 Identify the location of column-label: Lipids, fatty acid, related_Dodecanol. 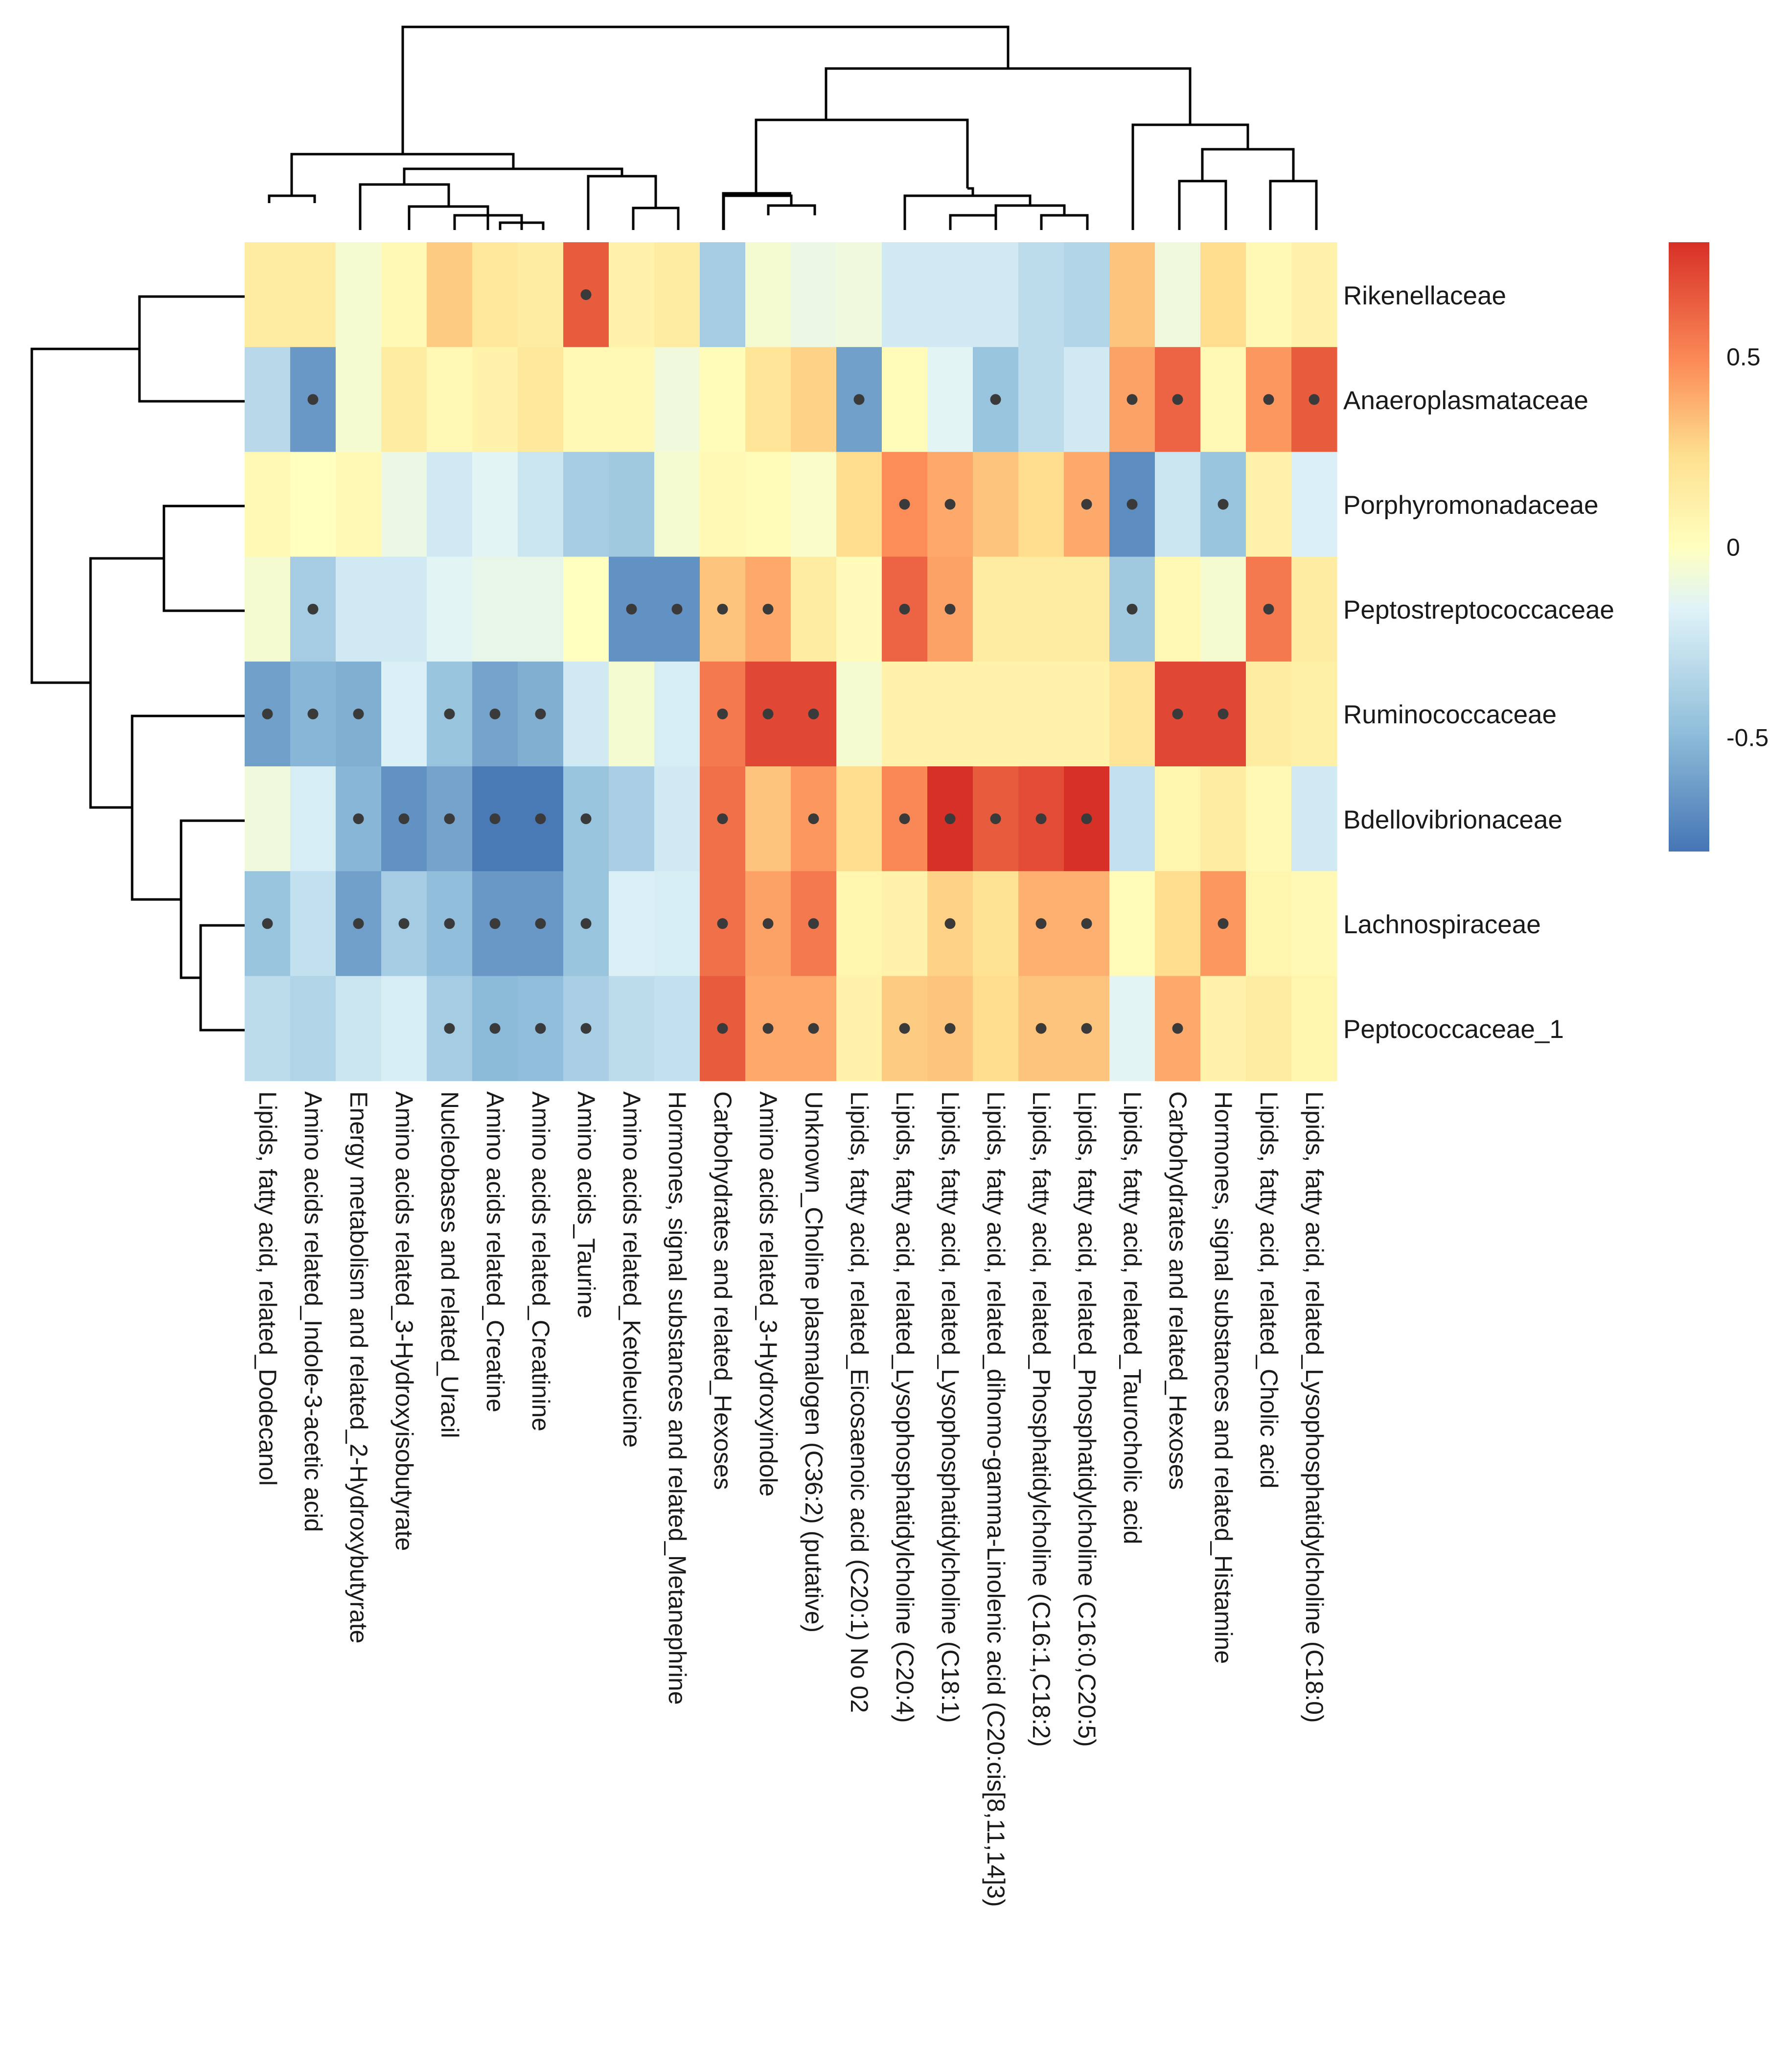
(267, 1289).